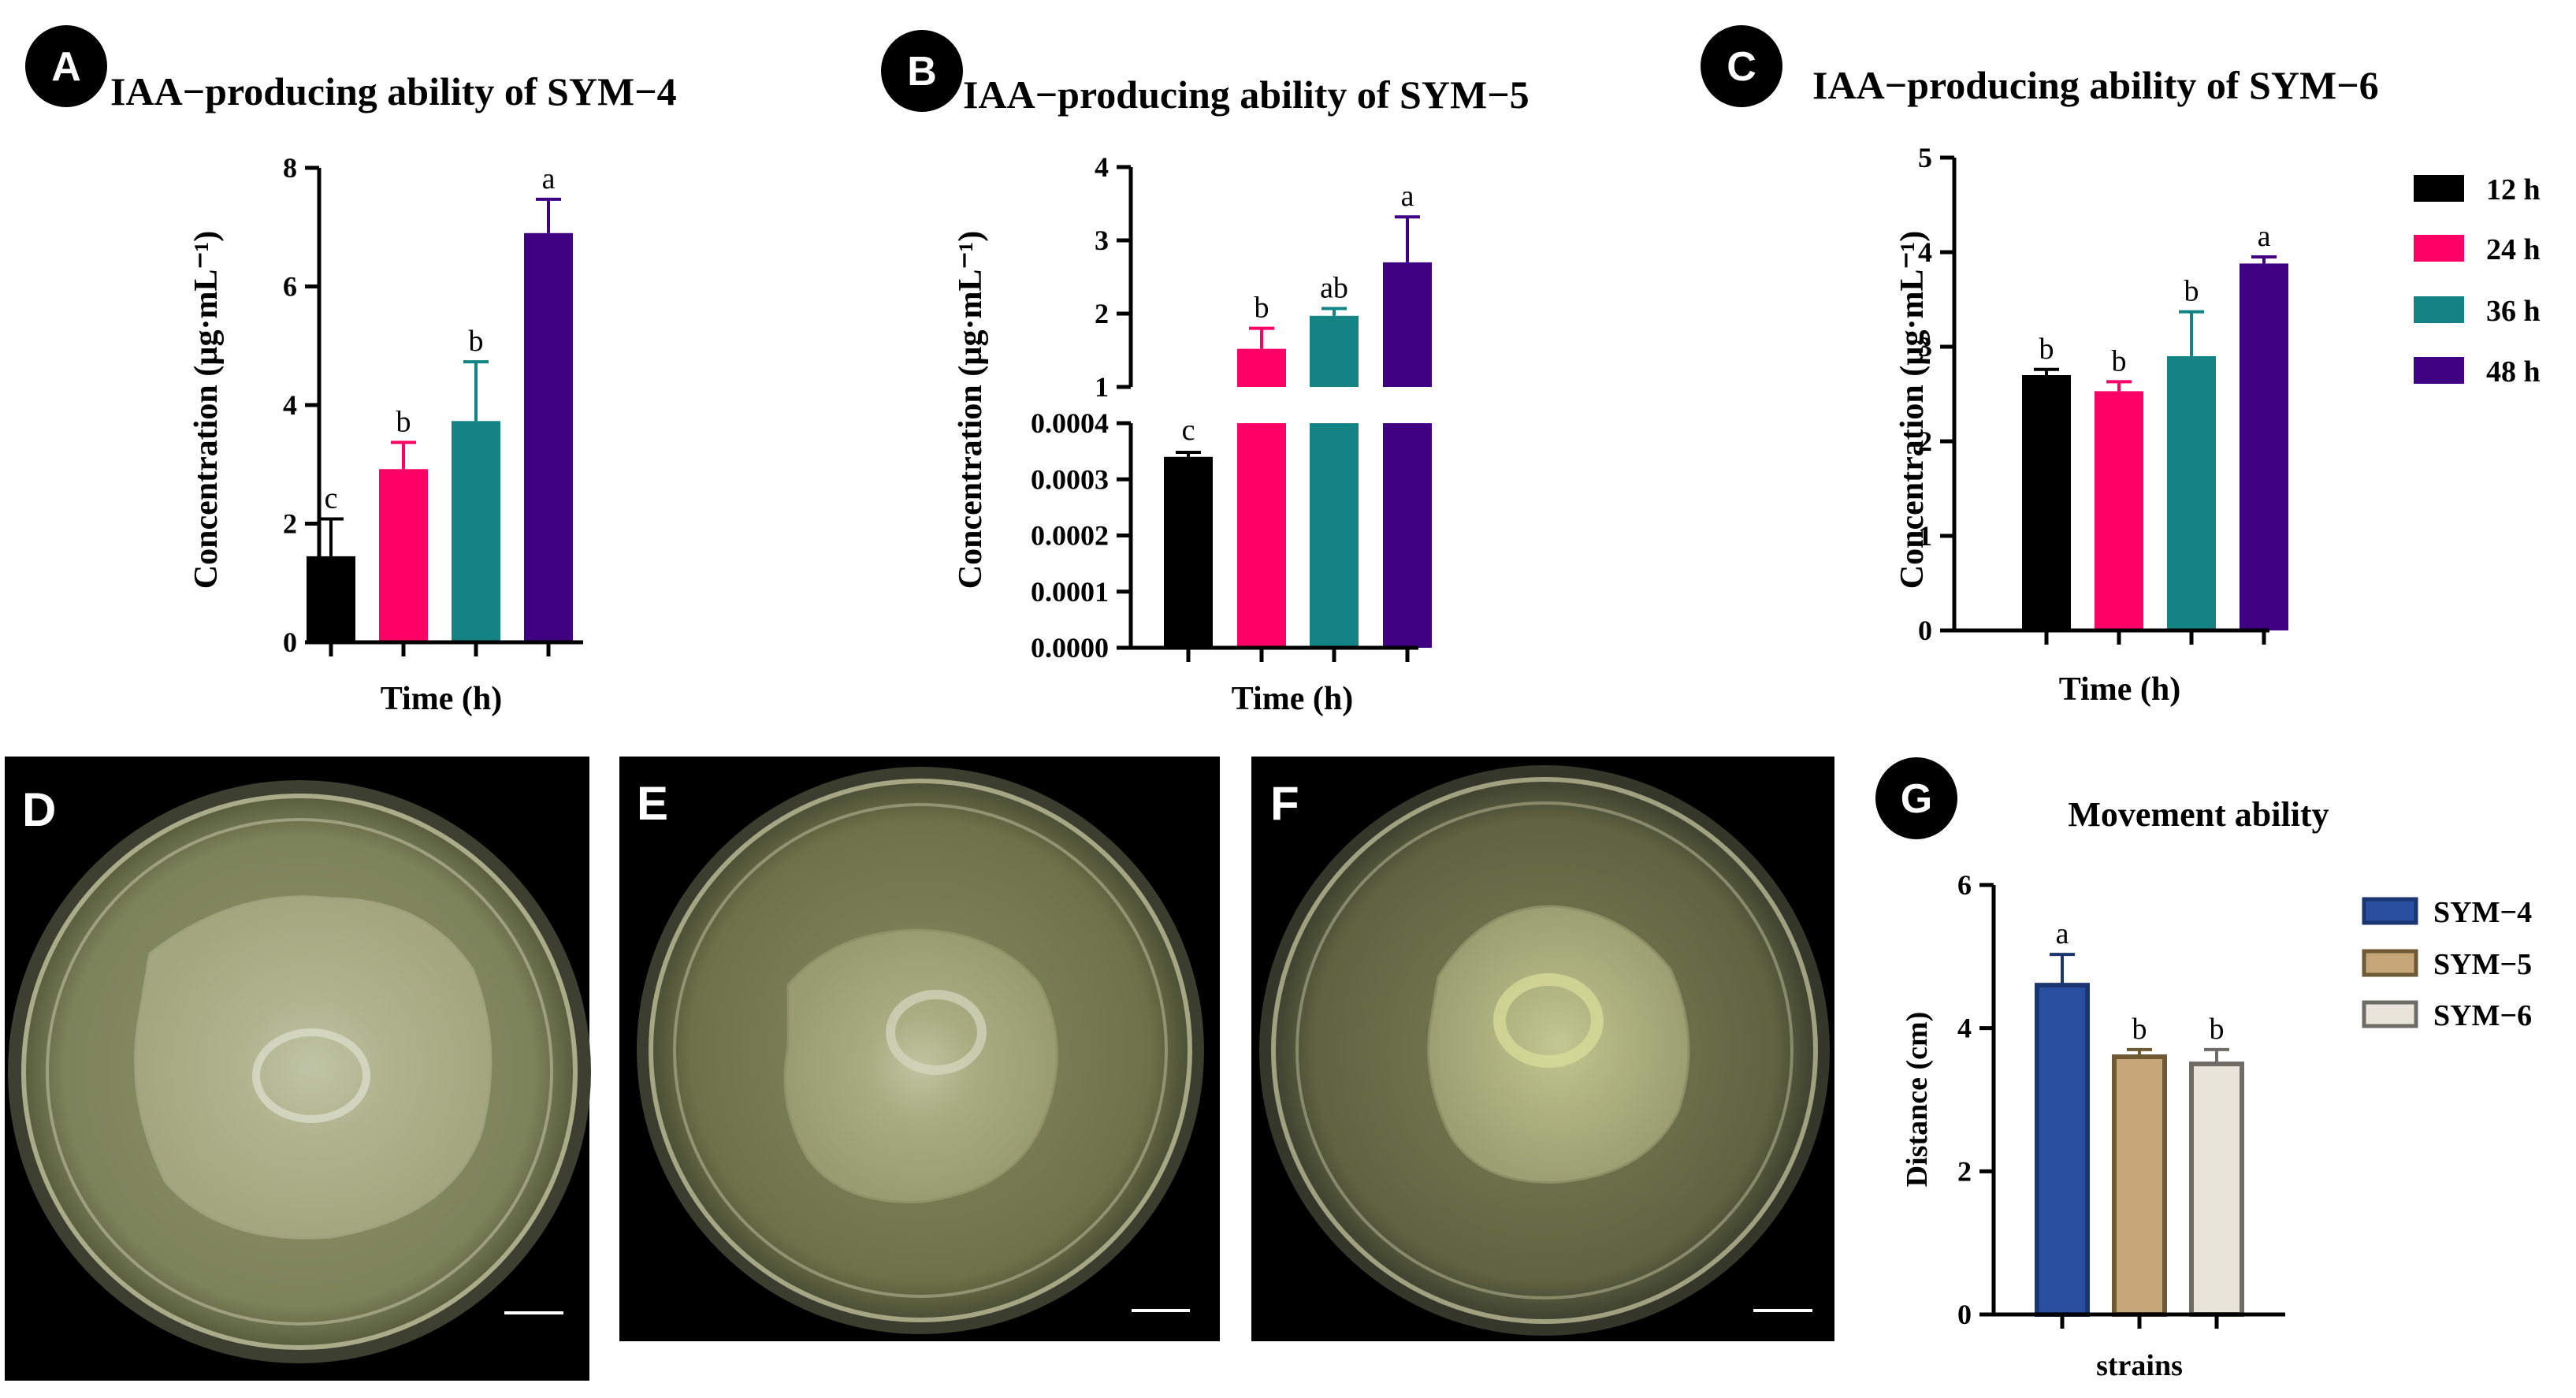  Describe the element at coordinates (351, 69) in the screenshot. I see `panel-a-header: A IAA−producing ability of SYM−4` at that location.